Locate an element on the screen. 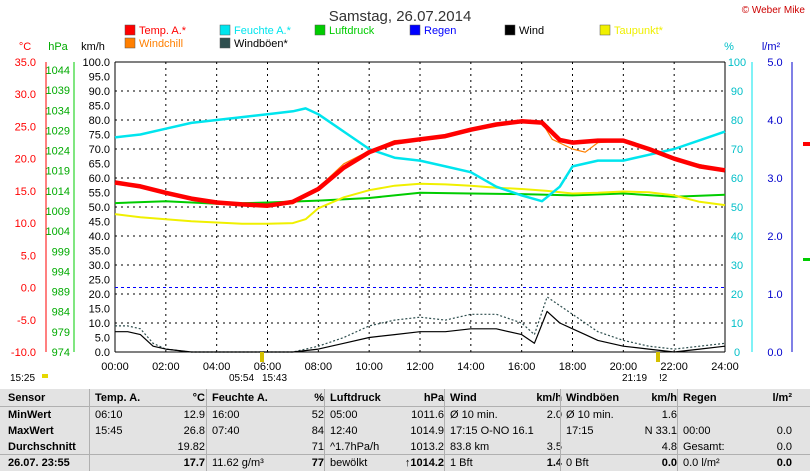  cell-detail: 16:00 is located at coordinates (226, 415).